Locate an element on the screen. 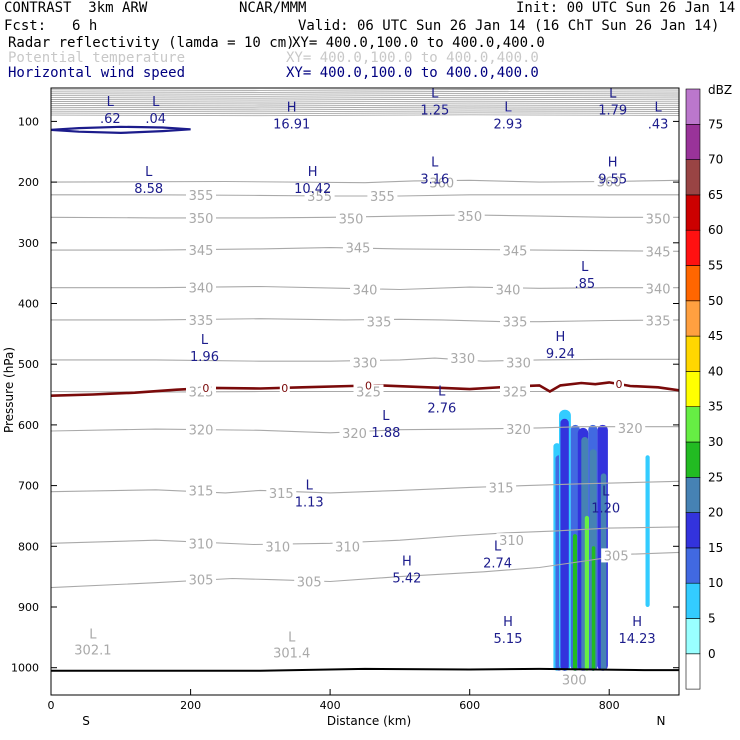 Image resolution: width=740 pixels, height=740 pixels. y-tick-label: 200 is located at coordinates (28, 182).